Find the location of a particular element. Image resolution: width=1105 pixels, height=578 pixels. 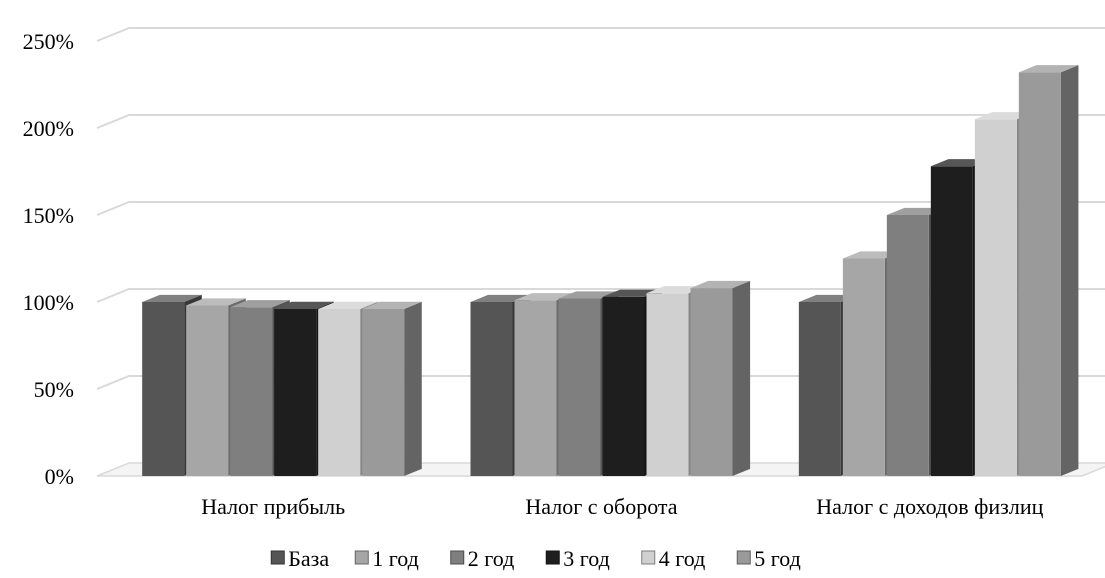

y-tick-label: 100% is located at coordinates (48, 302).